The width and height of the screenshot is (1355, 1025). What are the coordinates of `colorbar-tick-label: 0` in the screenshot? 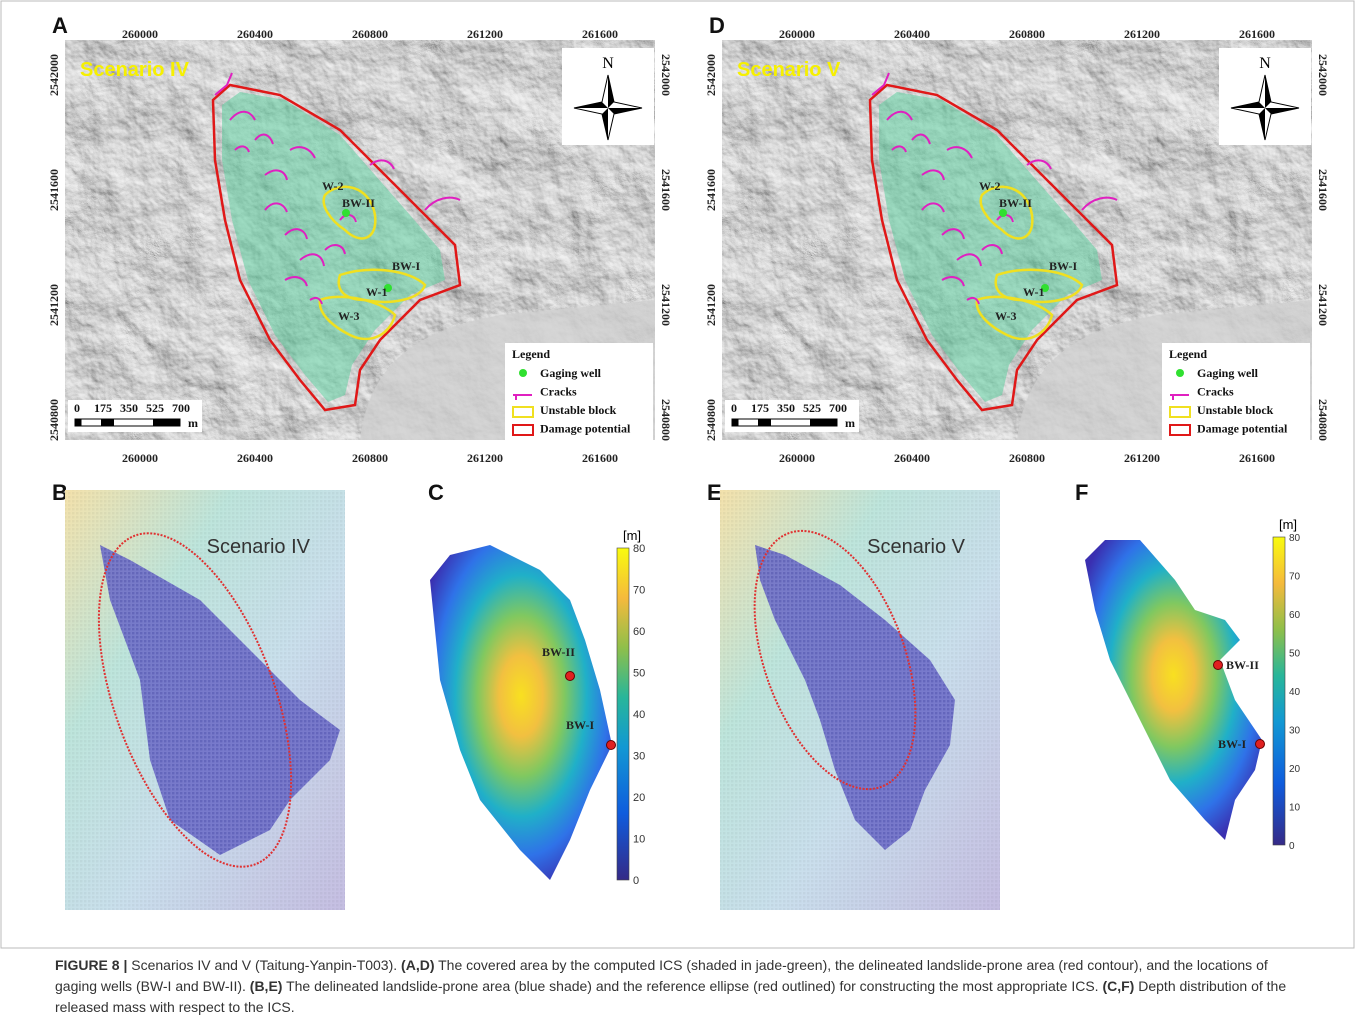 It's located at (636, 881).